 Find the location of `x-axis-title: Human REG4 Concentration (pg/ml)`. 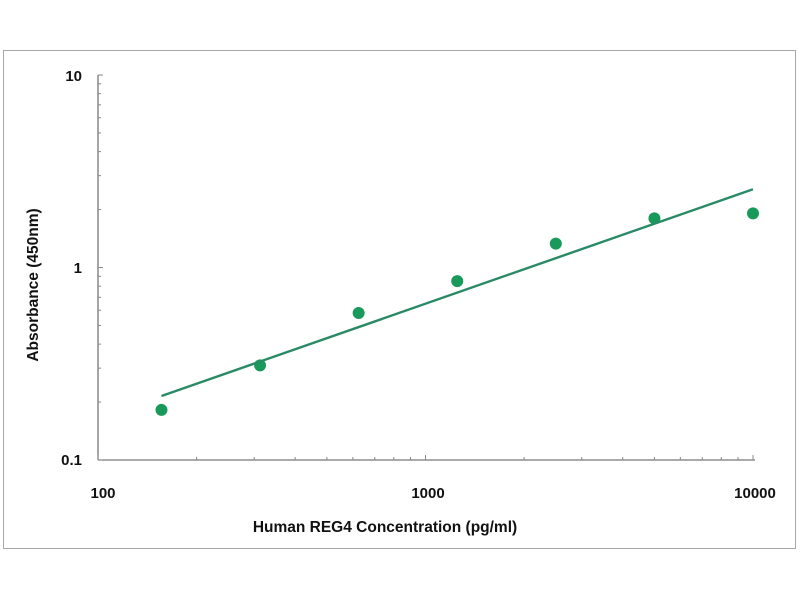

x-axis-title: Human REG4 Concentration (pg/ml) is located at coordinates (385, 527).